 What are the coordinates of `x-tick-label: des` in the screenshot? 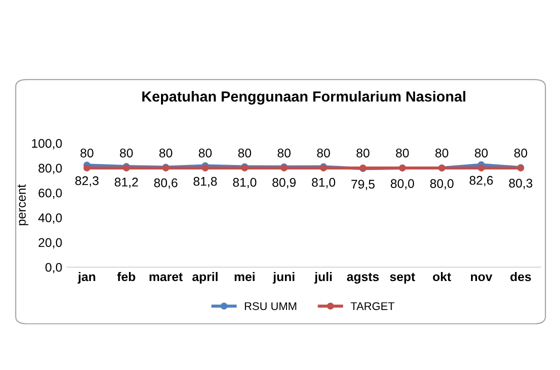 It's located at (520, 277).